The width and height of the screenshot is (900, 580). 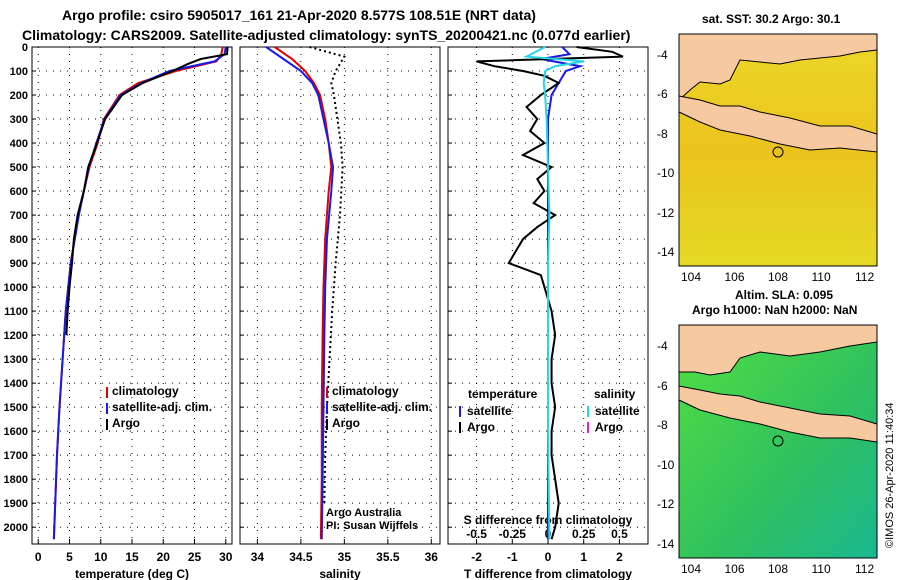 I want to click on x-tick-label: 1, so click(x=583, y=557).